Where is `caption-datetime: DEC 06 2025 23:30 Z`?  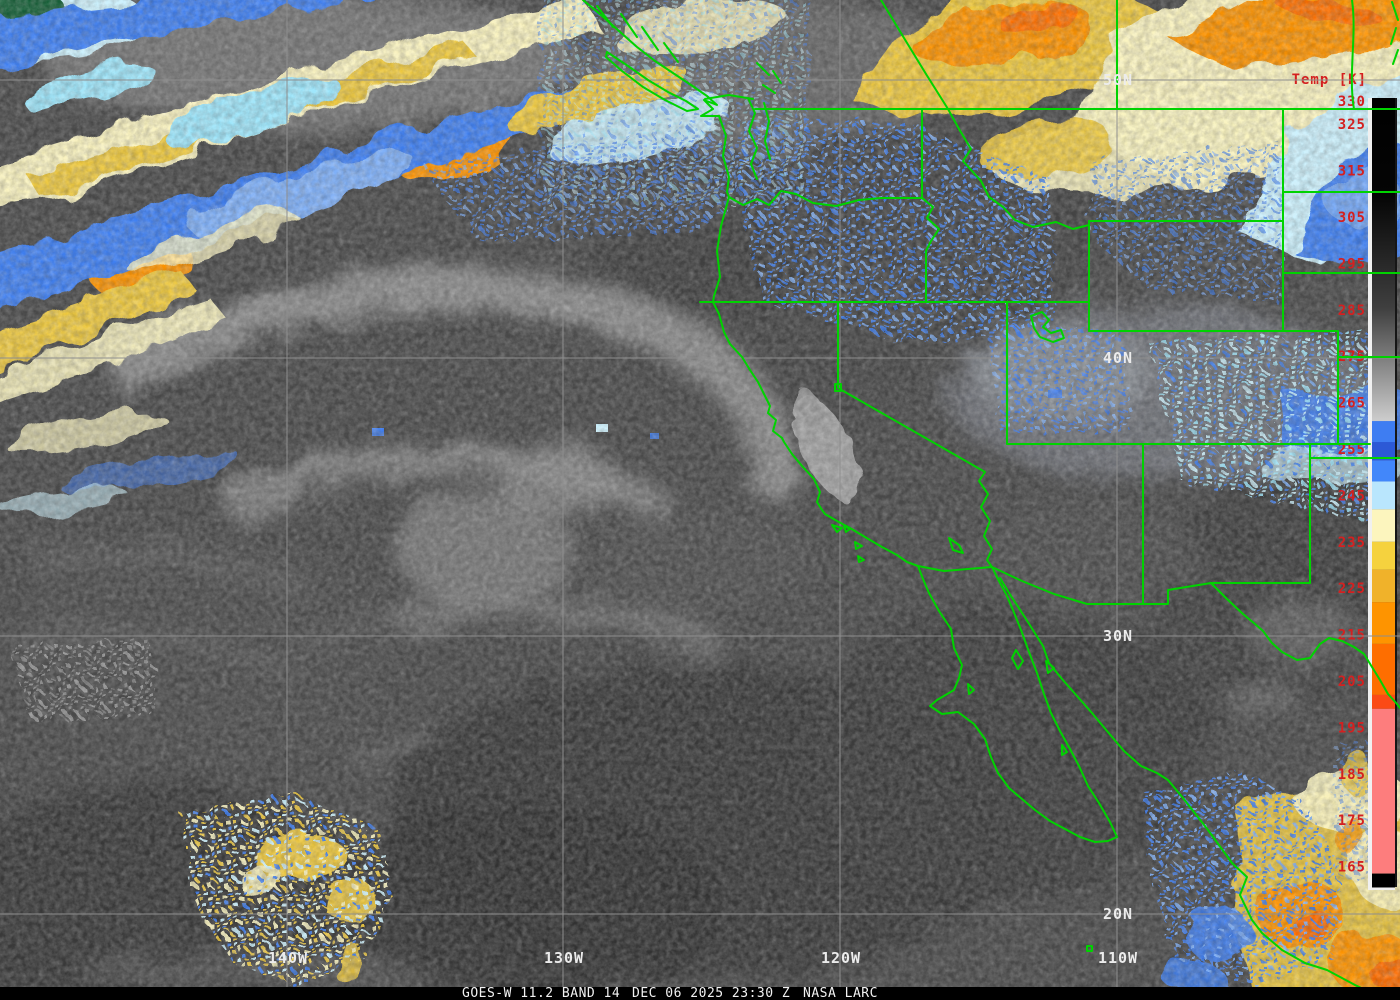
caption-datetime: DEC 06 2025 23:30 Z is located at coordinates (711, 993).